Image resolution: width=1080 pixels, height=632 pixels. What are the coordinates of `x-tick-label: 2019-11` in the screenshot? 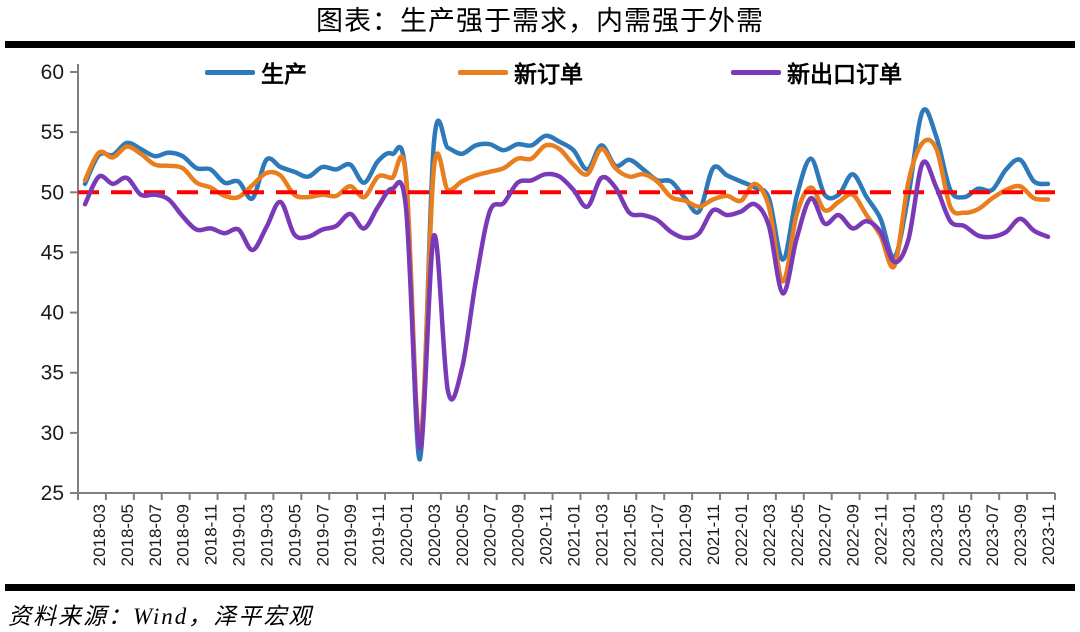 It's located at (378, 534).